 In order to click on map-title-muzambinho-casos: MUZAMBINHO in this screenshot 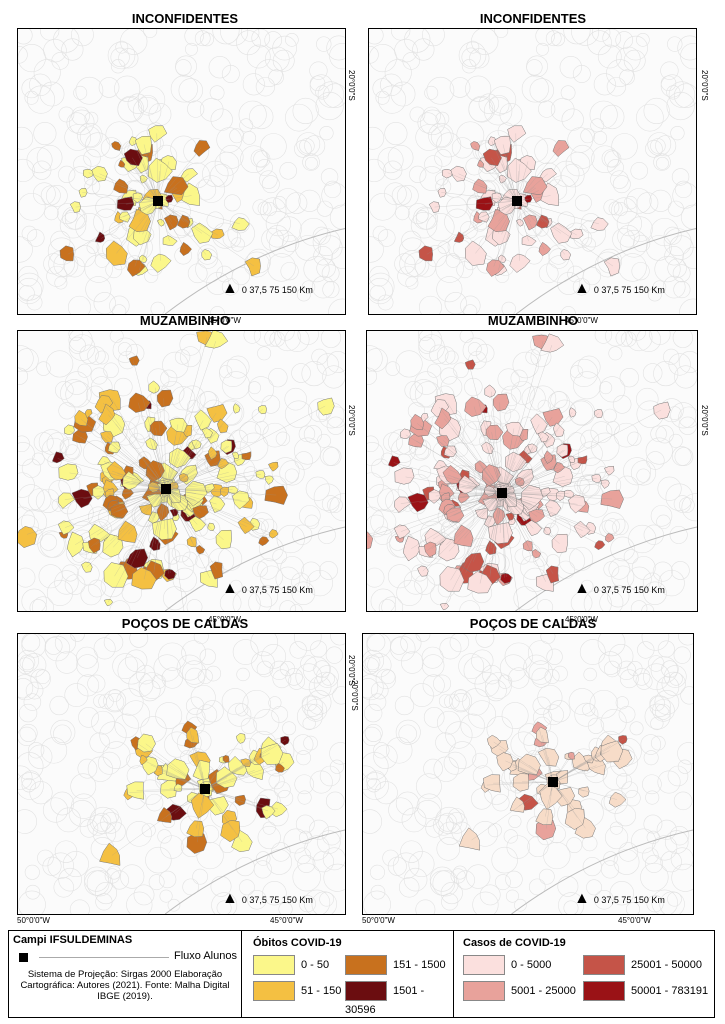, I will do `click(533, 320)`.